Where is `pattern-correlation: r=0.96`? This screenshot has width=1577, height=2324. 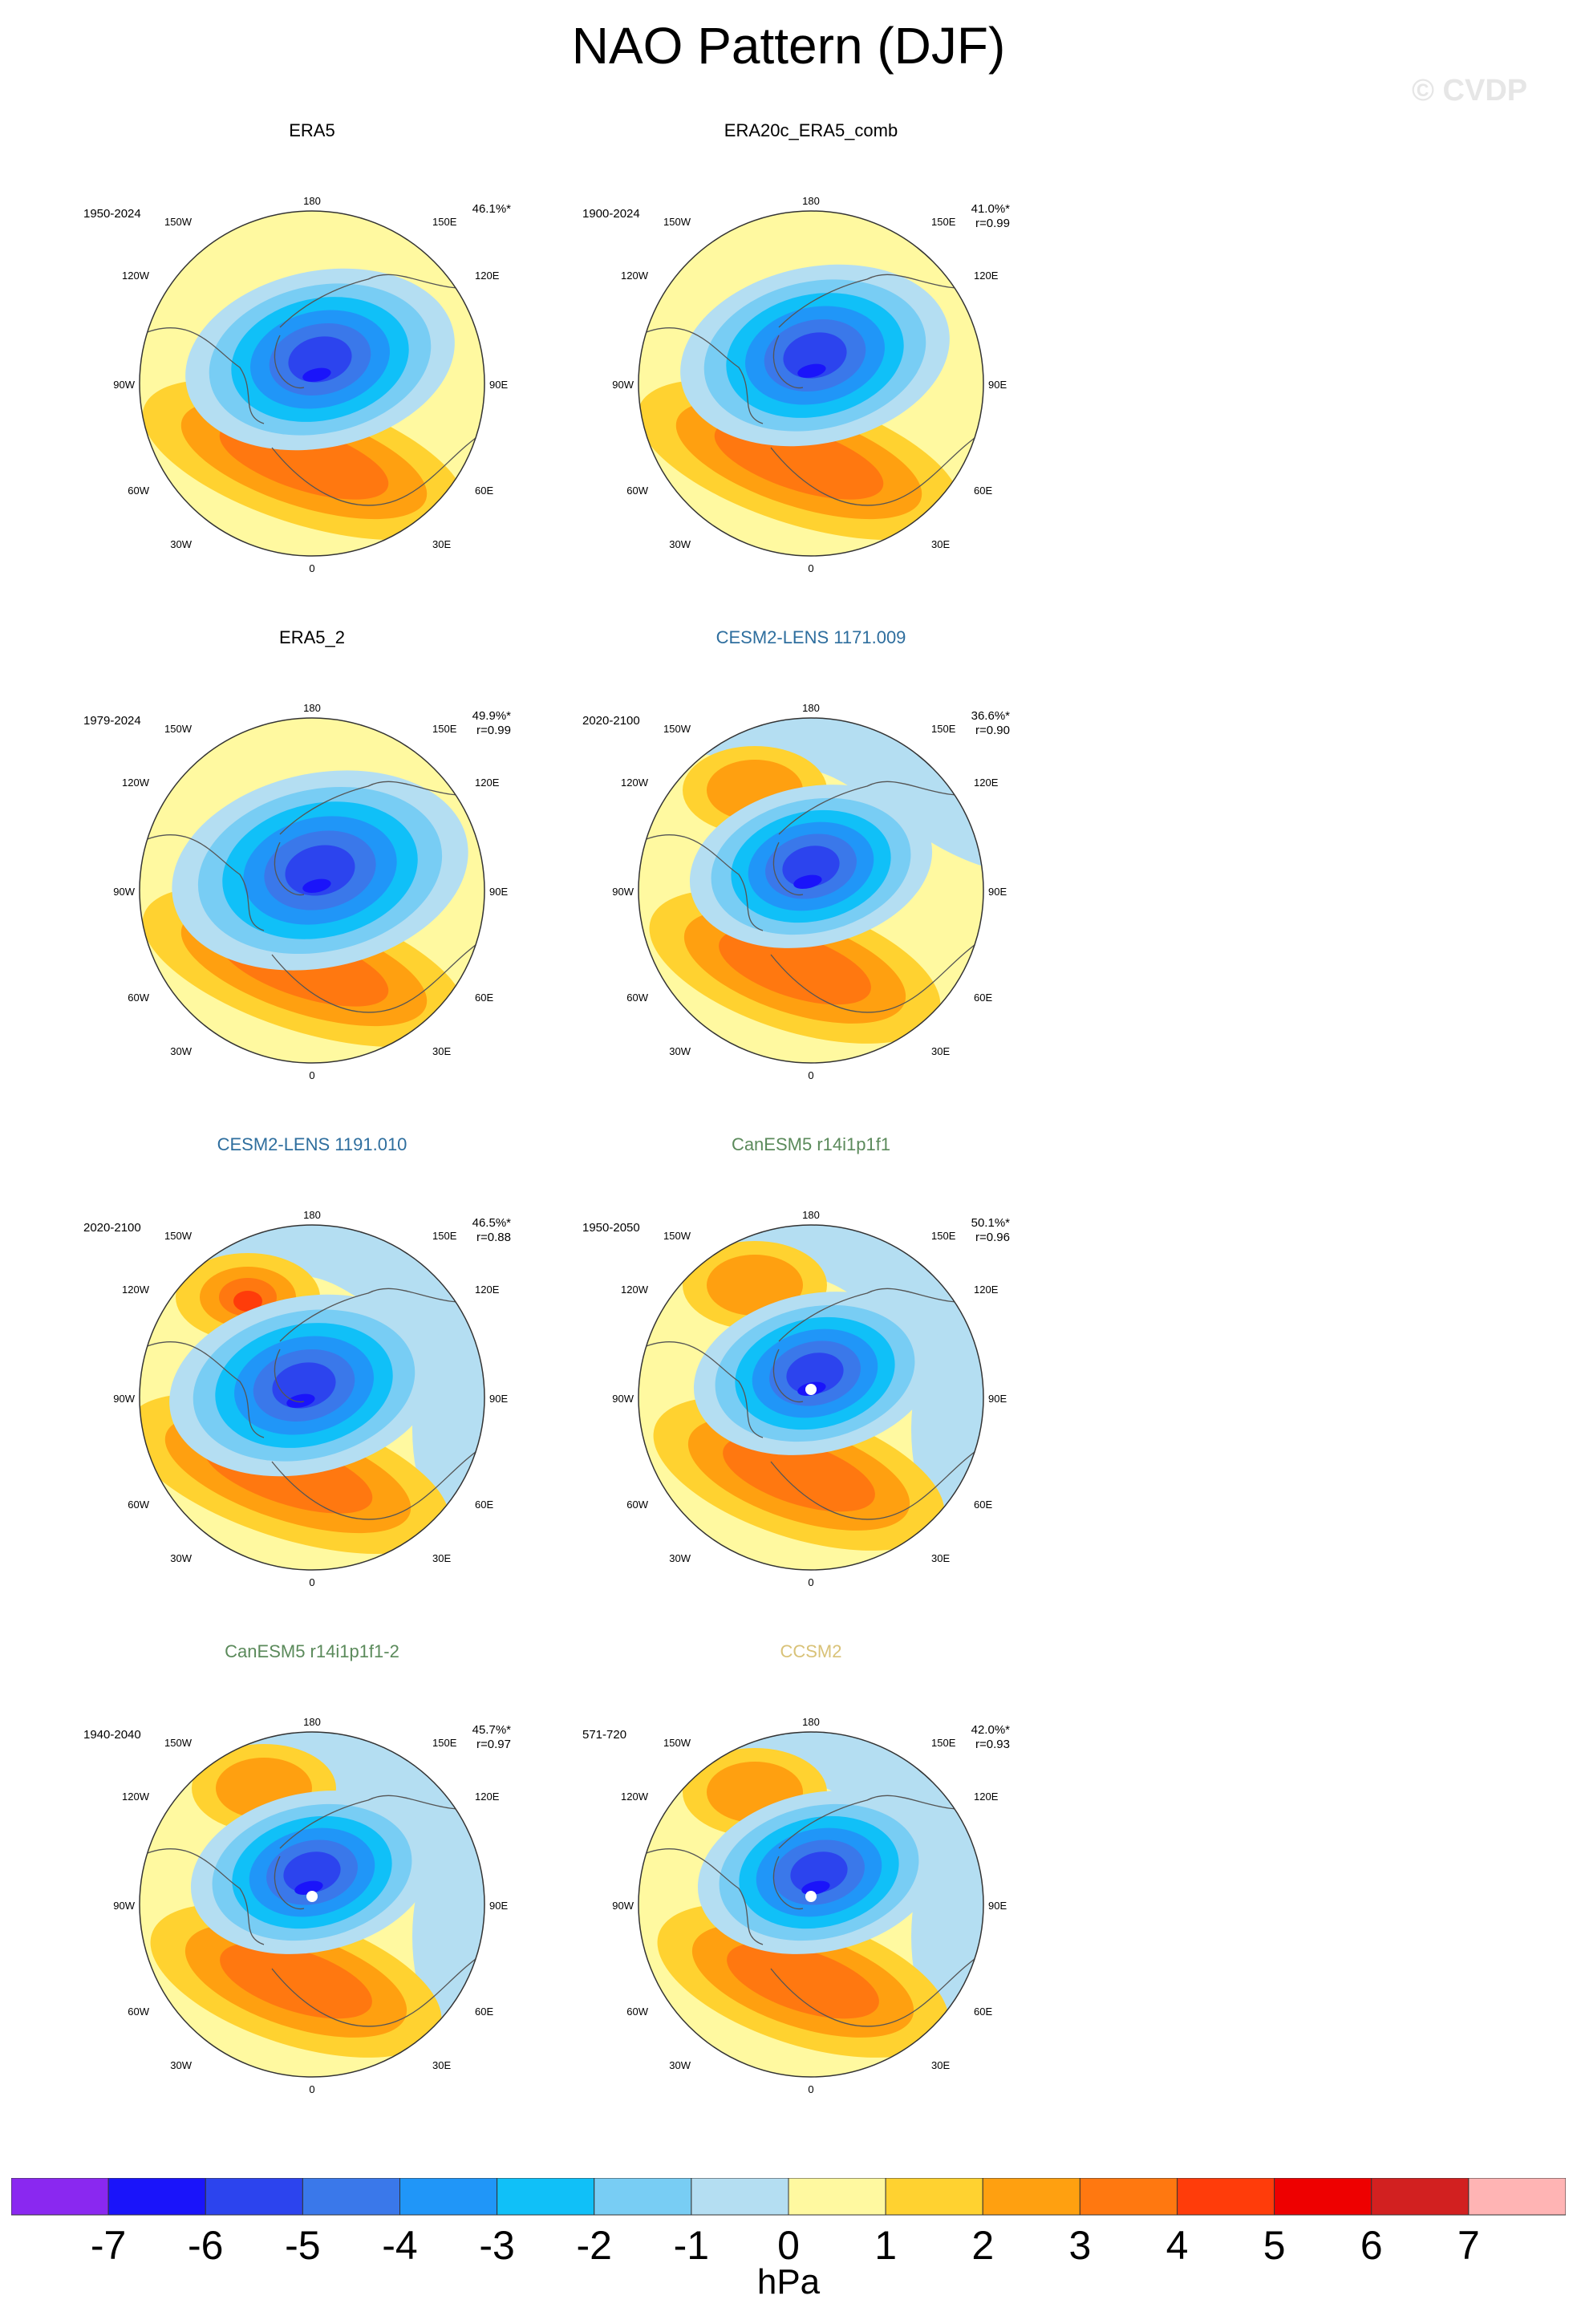
pattern-correlation: r=0.96 is located at coordinates (992, 1237).